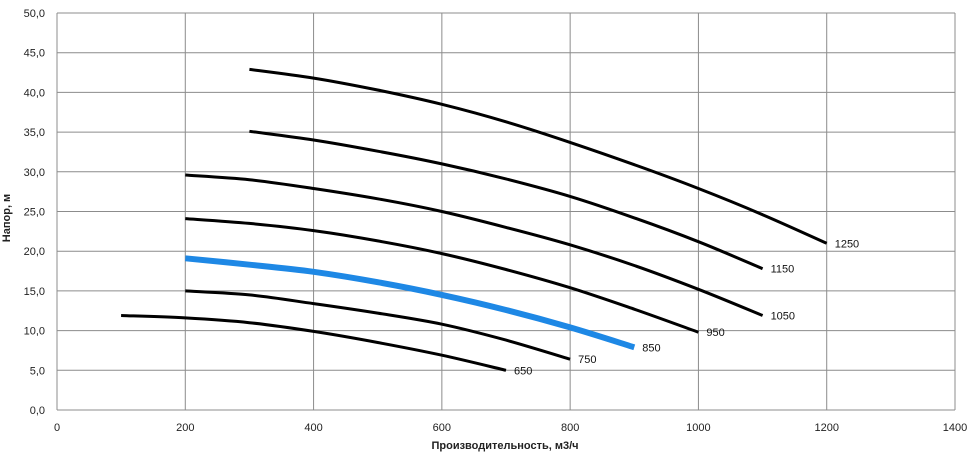  Describe the element at coordinates (715, 333) in the screenshot. I see `series-label-950: 950` at that location.